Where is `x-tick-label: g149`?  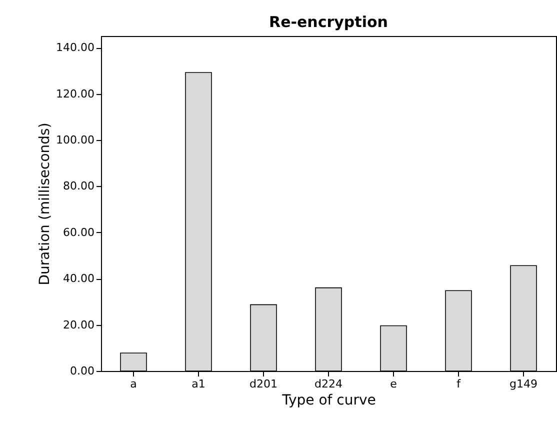
x-tick-label: g149 is located at coordinates (524, 384).